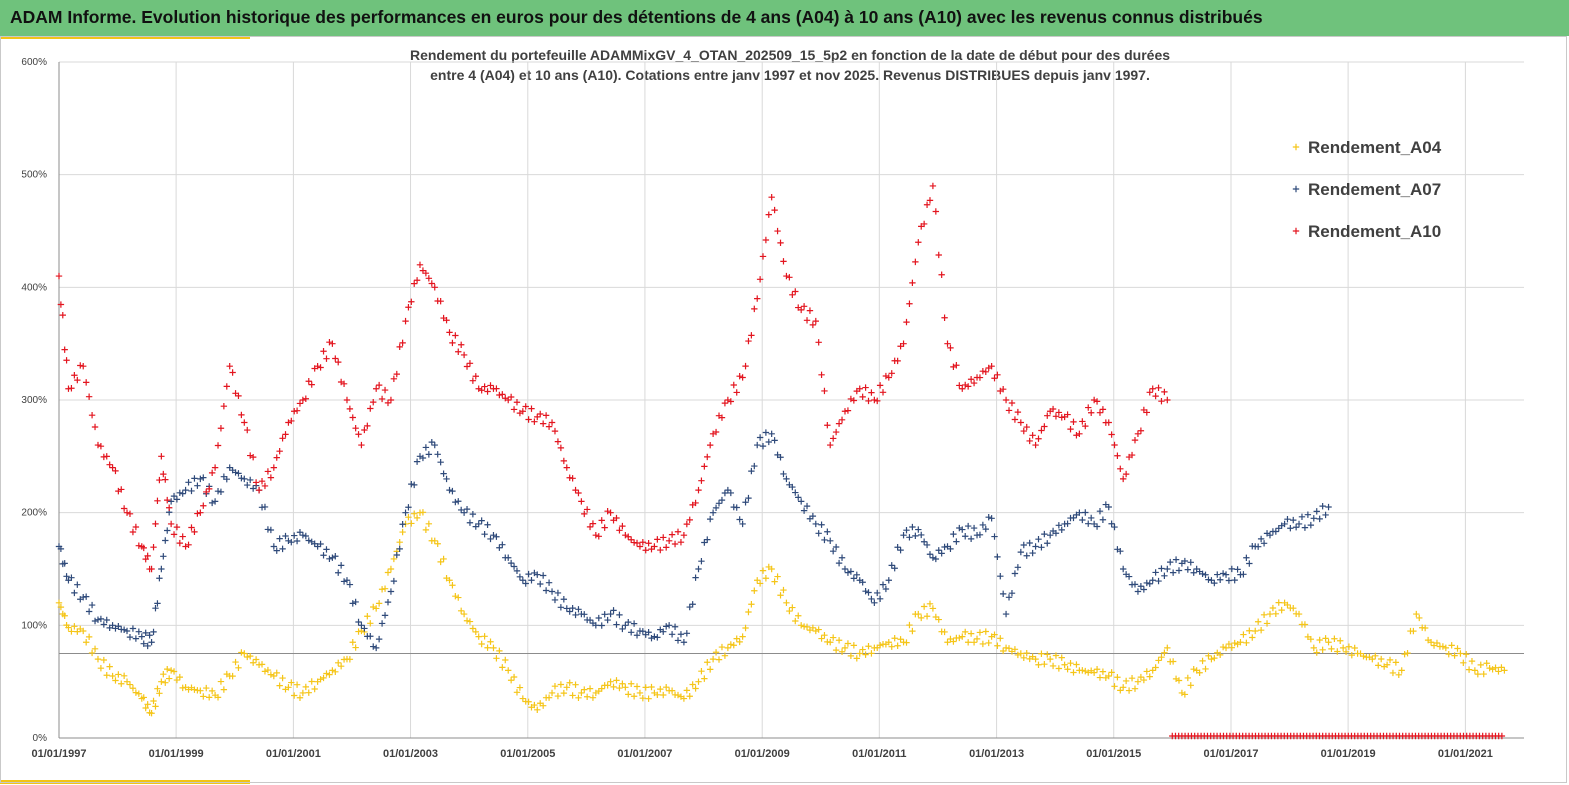 This screenshot has height=785, width=1569. I want to click on x-tick-label: 01/01/2021, so click(1465, 754).